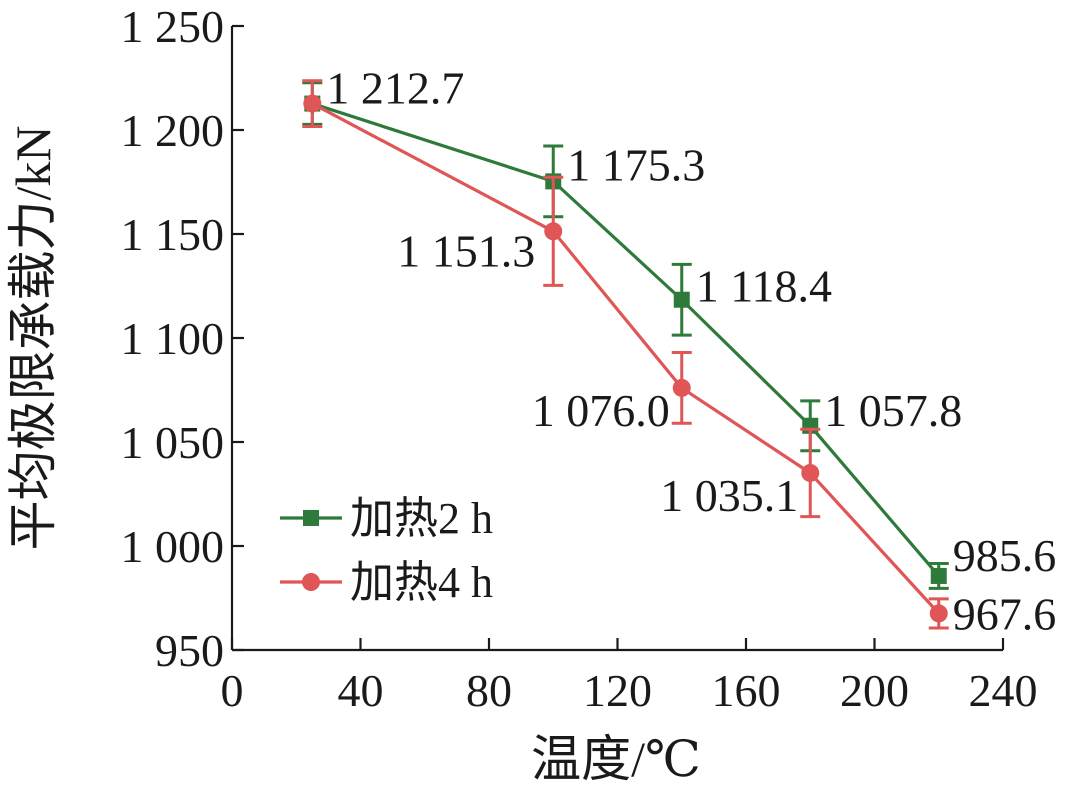 This screenshot has width=1076, height=789. I want to click on data-label: 1 175.3, so click(636, 164).